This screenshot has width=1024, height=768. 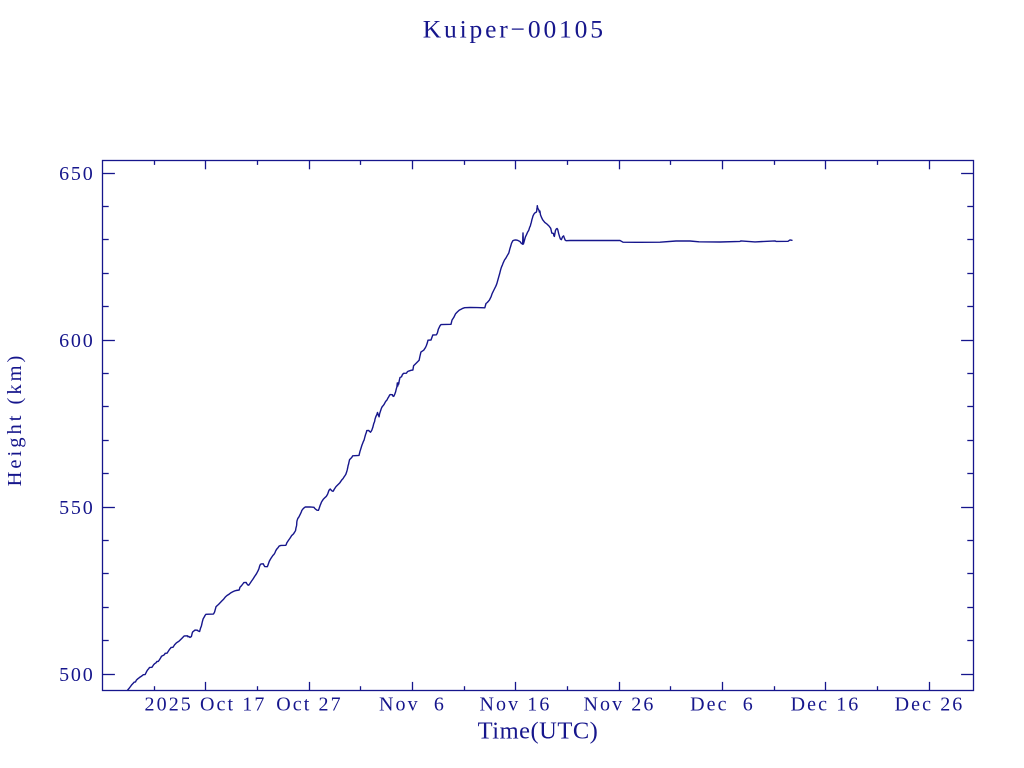 What do you see at coordinates (206, 705) in the screenshot?
I see `svg-text: 2025 Oct 17` at bounding box center [206, 705].